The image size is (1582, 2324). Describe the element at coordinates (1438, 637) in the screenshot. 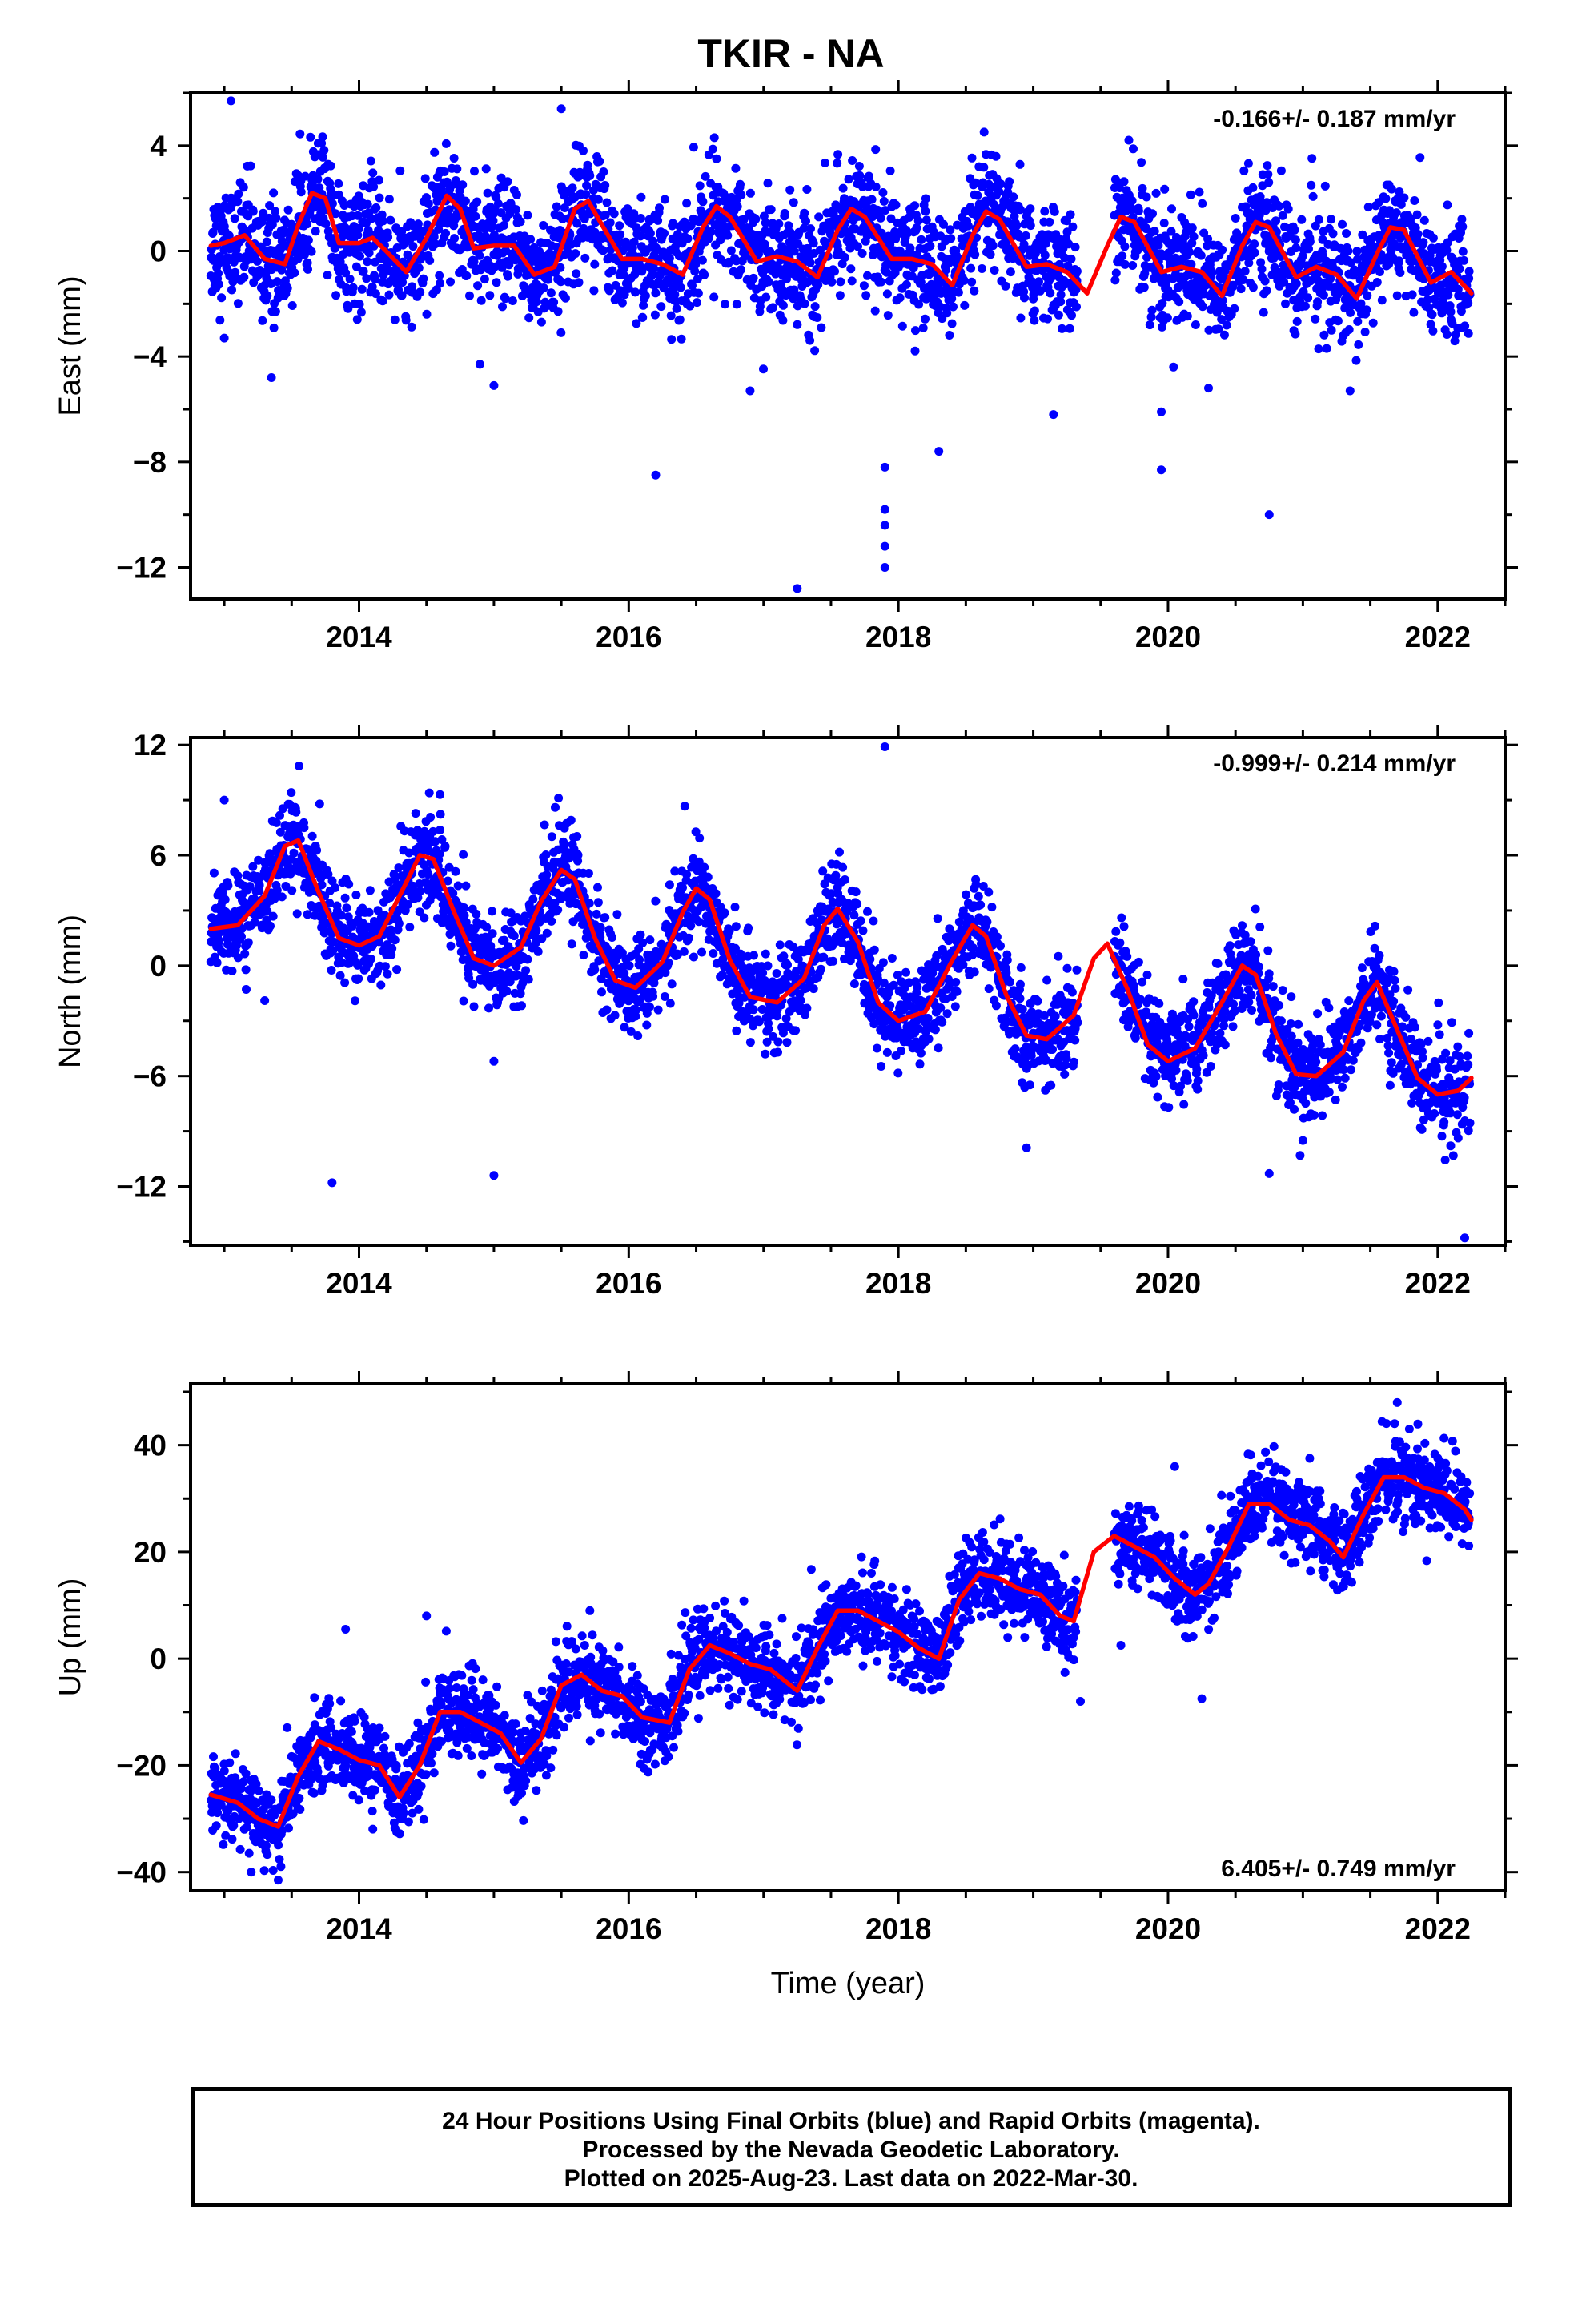

I see `x-tick-label: 2022` at that location.